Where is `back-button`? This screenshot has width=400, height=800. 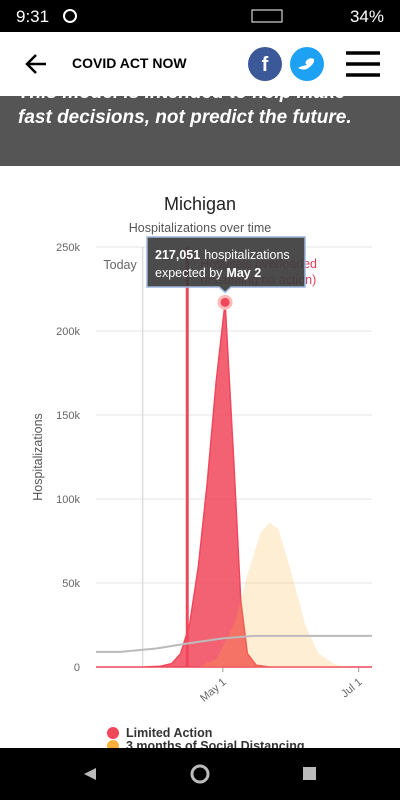 back-button is located at coordinates (35, 64).